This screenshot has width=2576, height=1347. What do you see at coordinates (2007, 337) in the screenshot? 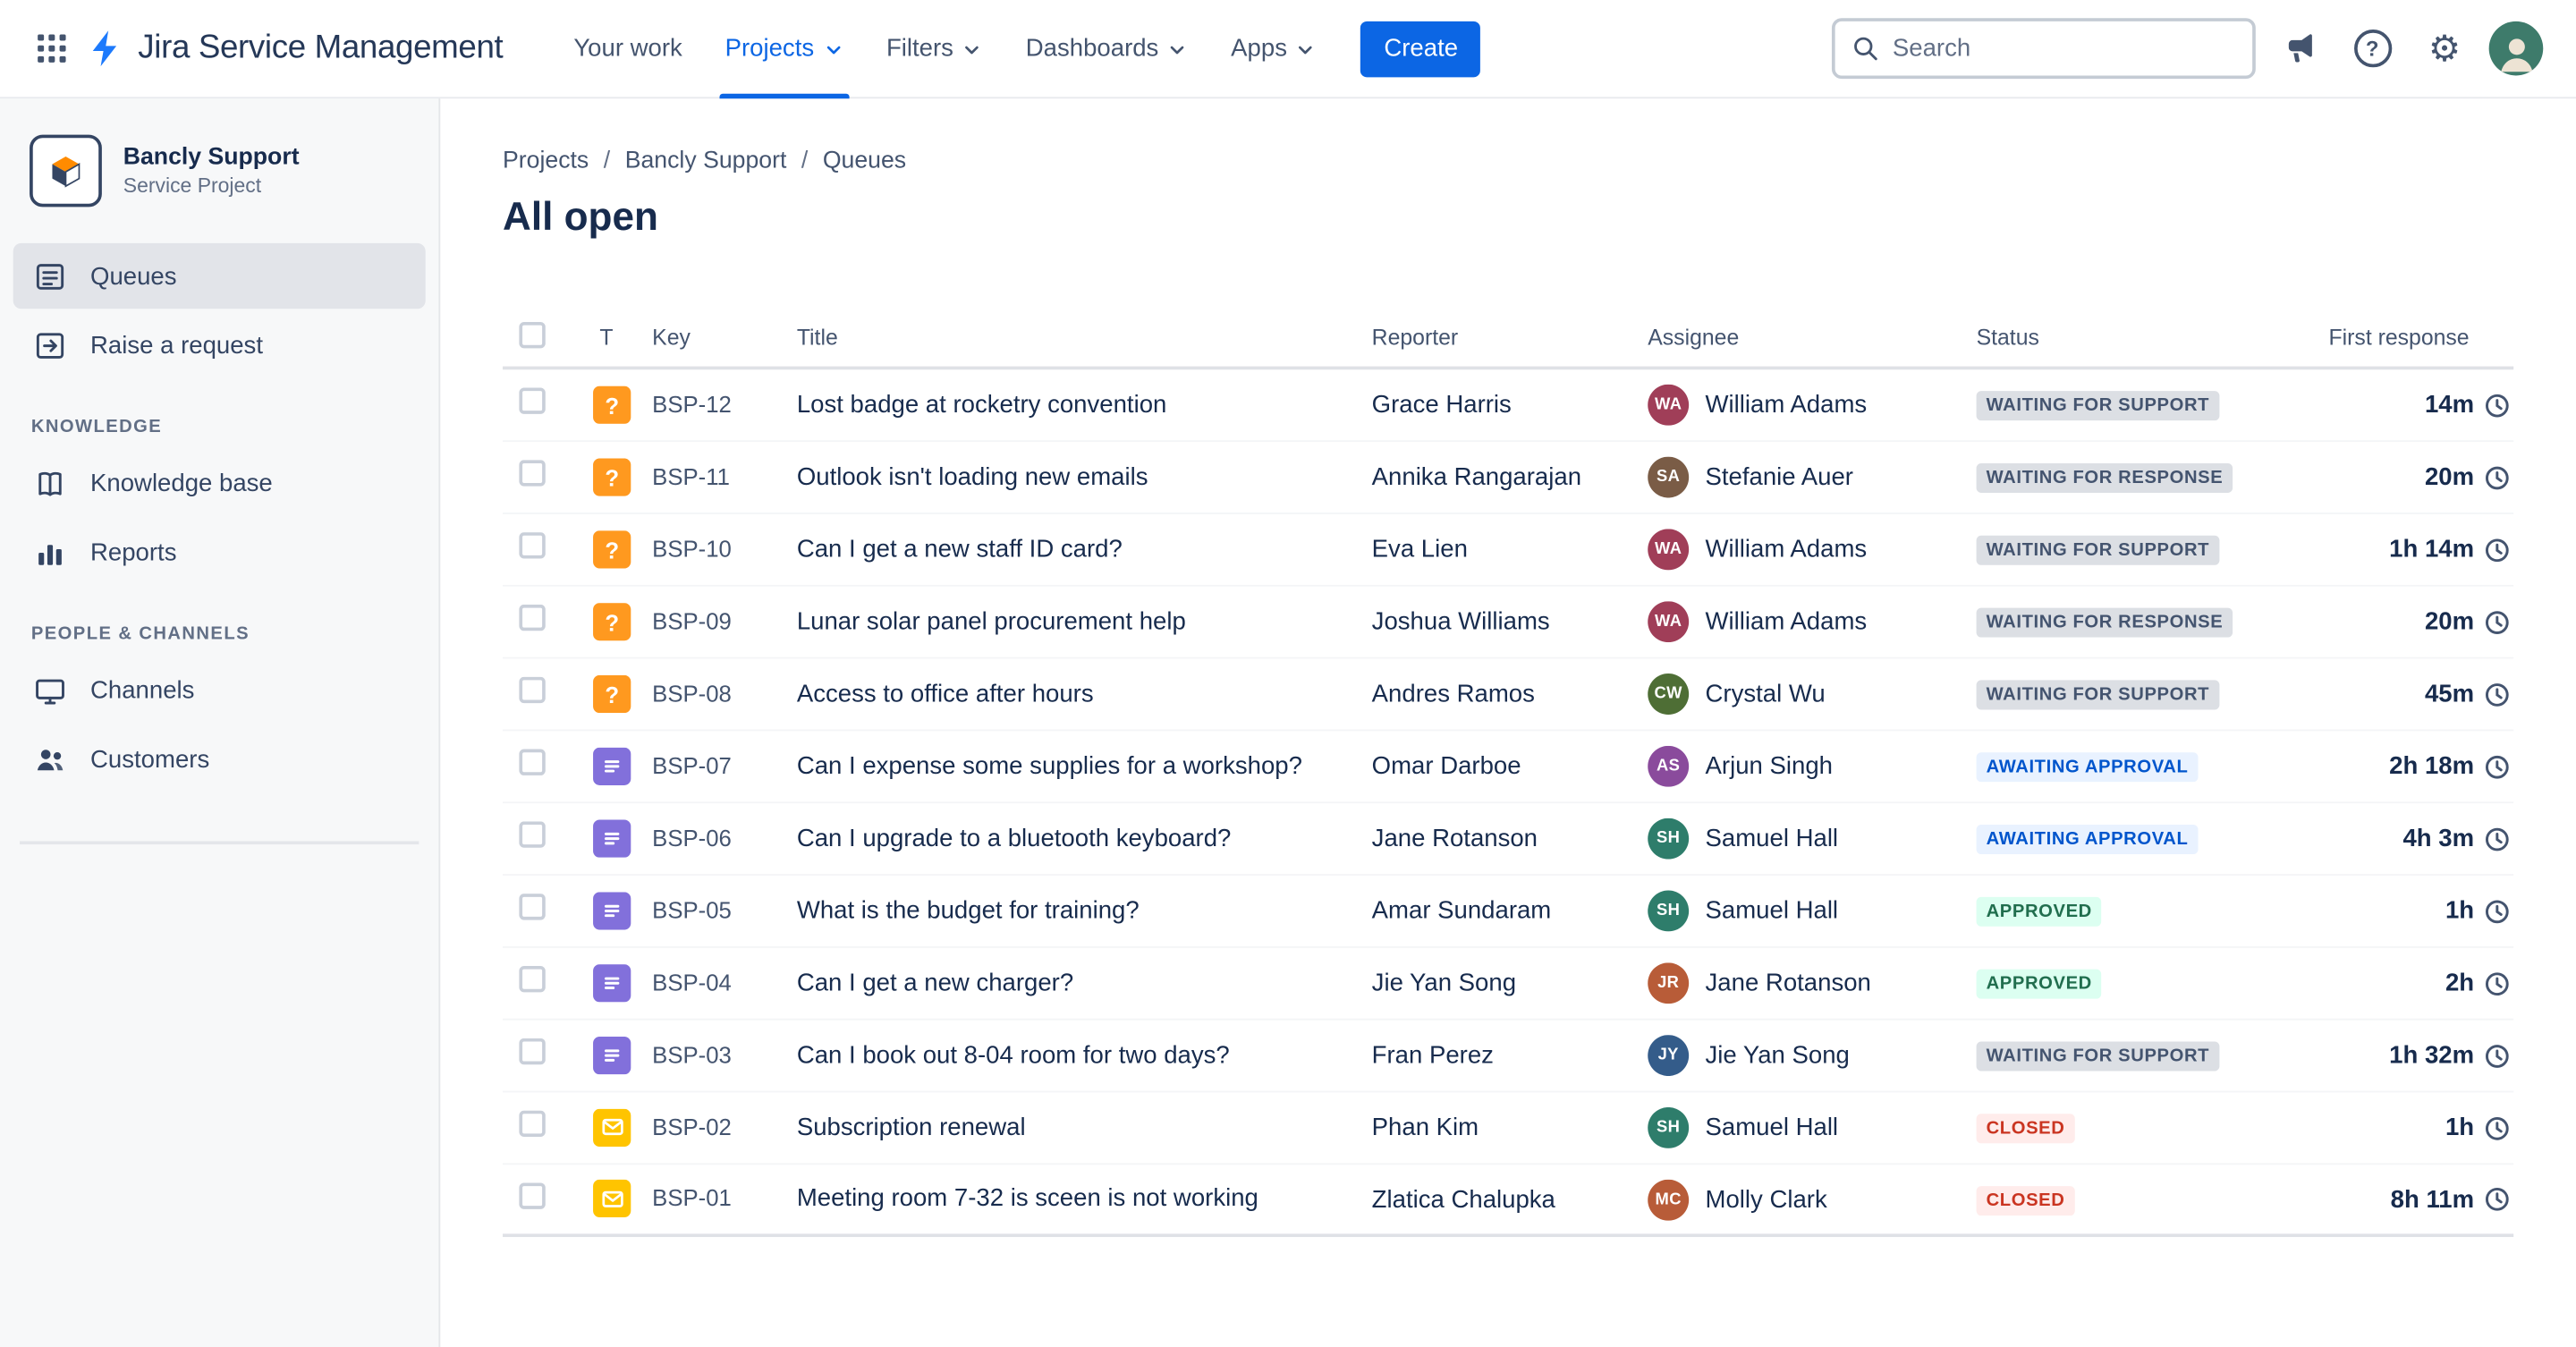
I see `column-header-status: Status` at bounding box center [2007, 337].